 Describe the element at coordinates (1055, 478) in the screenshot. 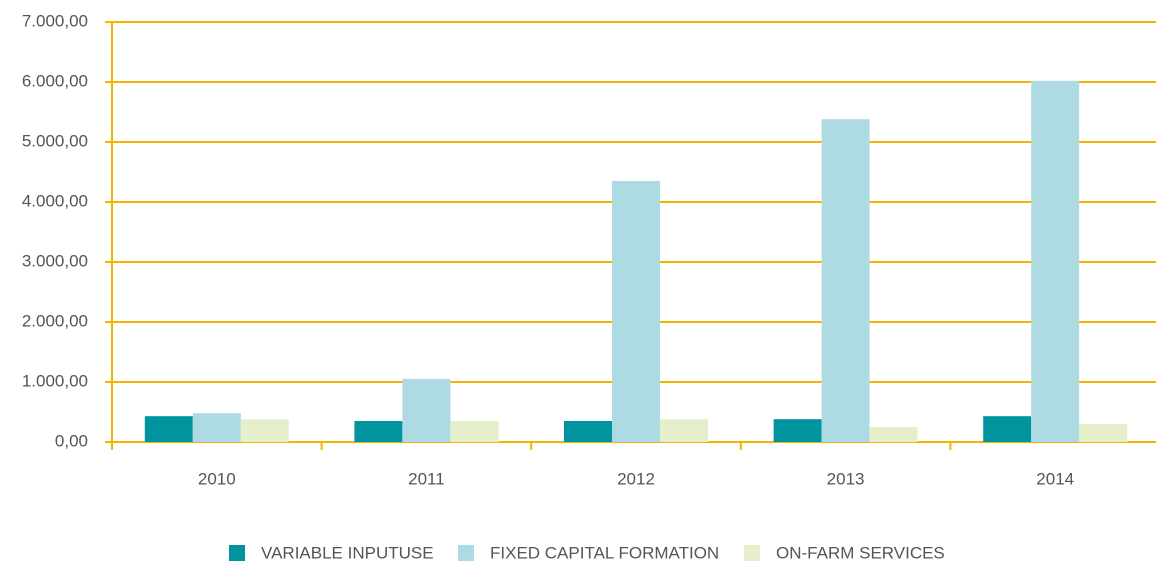

I see `x-tick-label: 2014` at that location.